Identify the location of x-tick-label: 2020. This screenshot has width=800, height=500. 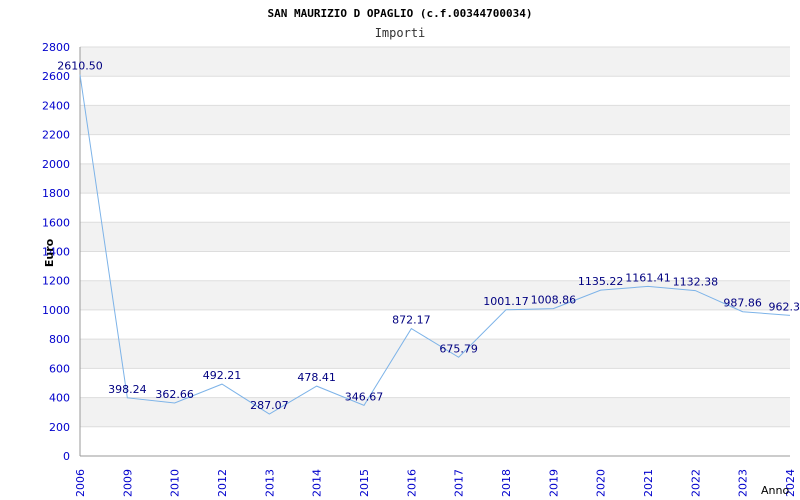
(601, 483).